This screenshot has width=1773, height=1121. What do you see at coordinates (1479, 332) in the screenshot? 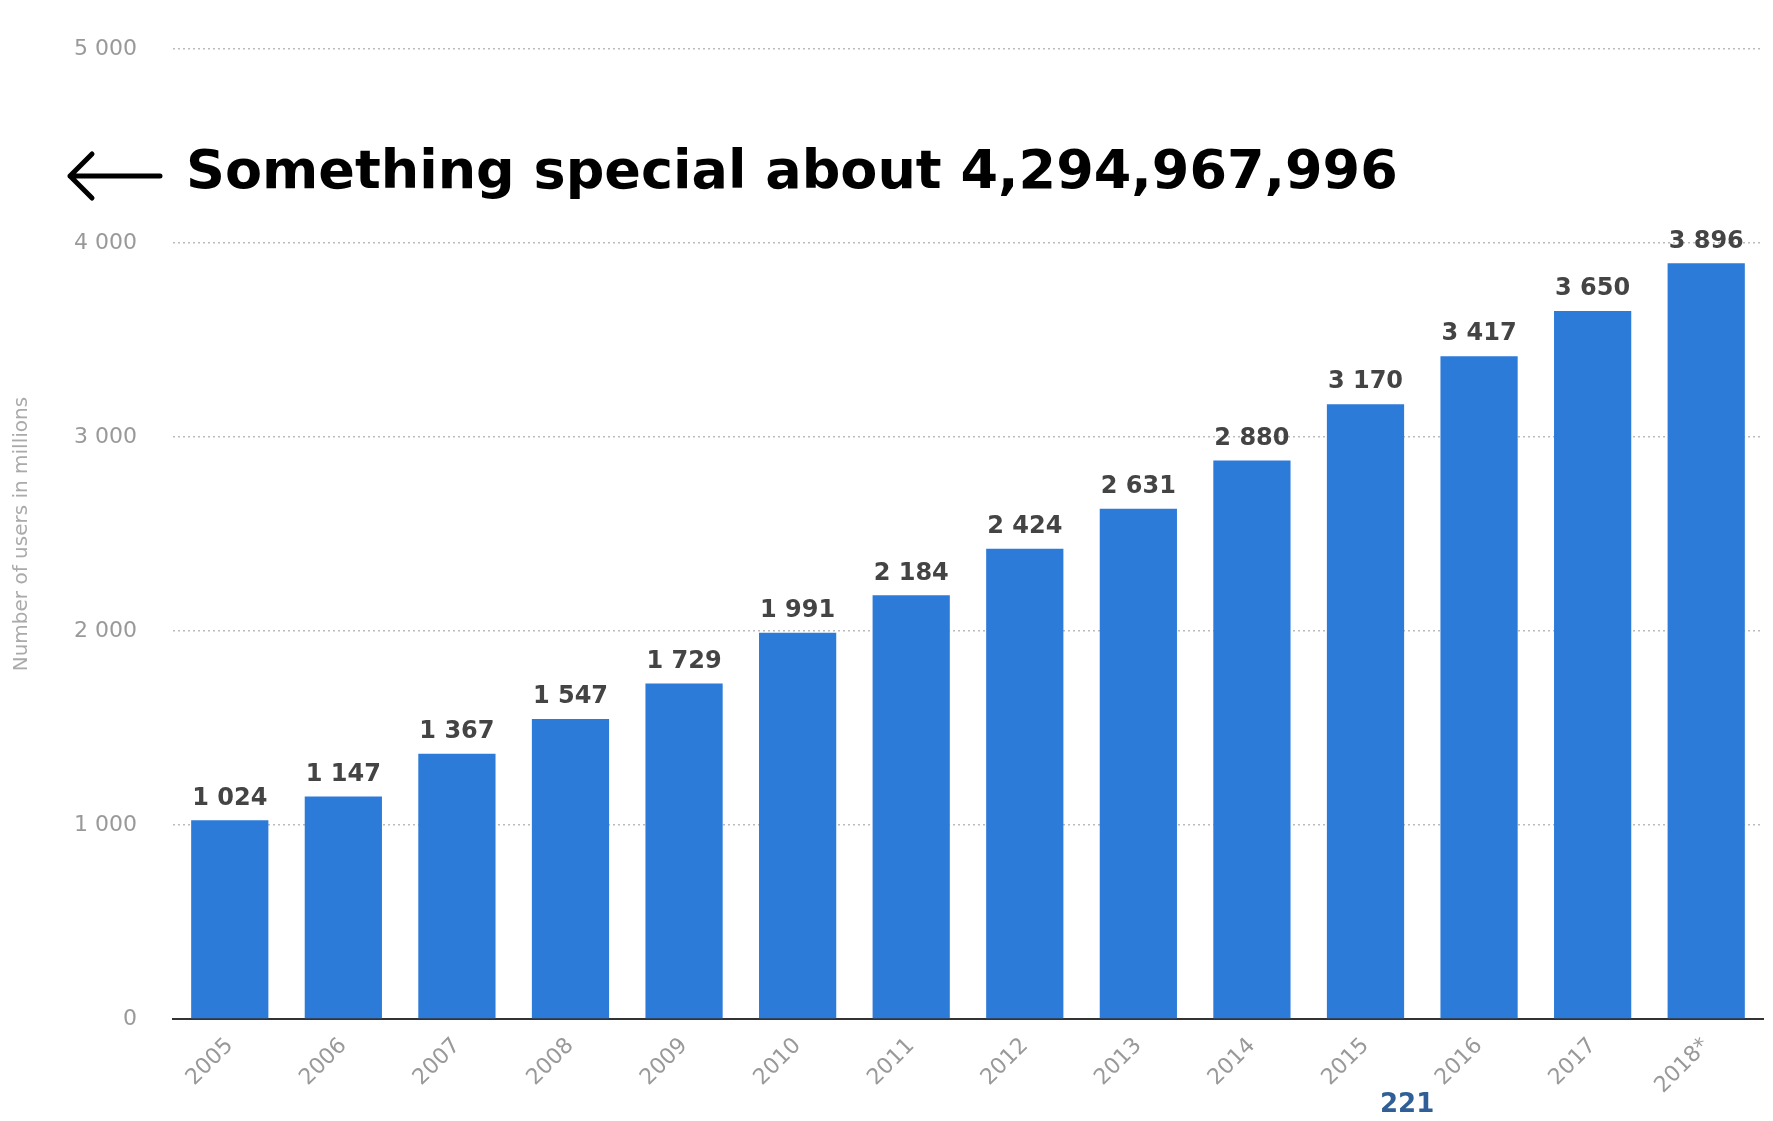
I see `data-label: 3 417` at bounding box center [1479, 332].